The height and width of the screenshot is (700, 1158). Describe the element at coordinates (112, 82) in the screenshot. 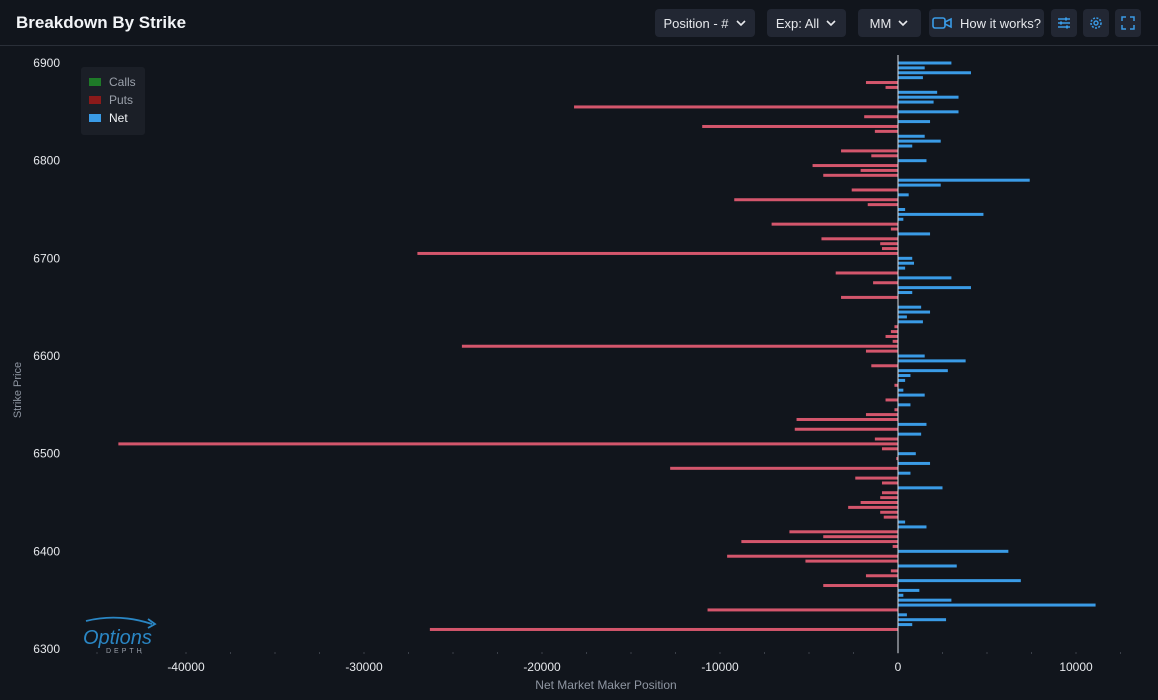

I see `legend-item-calls: Calls` at that location.